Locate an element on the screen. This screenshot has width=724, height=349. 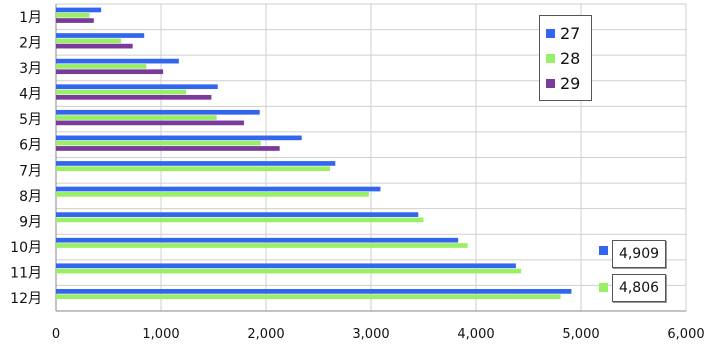
callout-28-december: 4,806 is located at coordinates (639, 288).